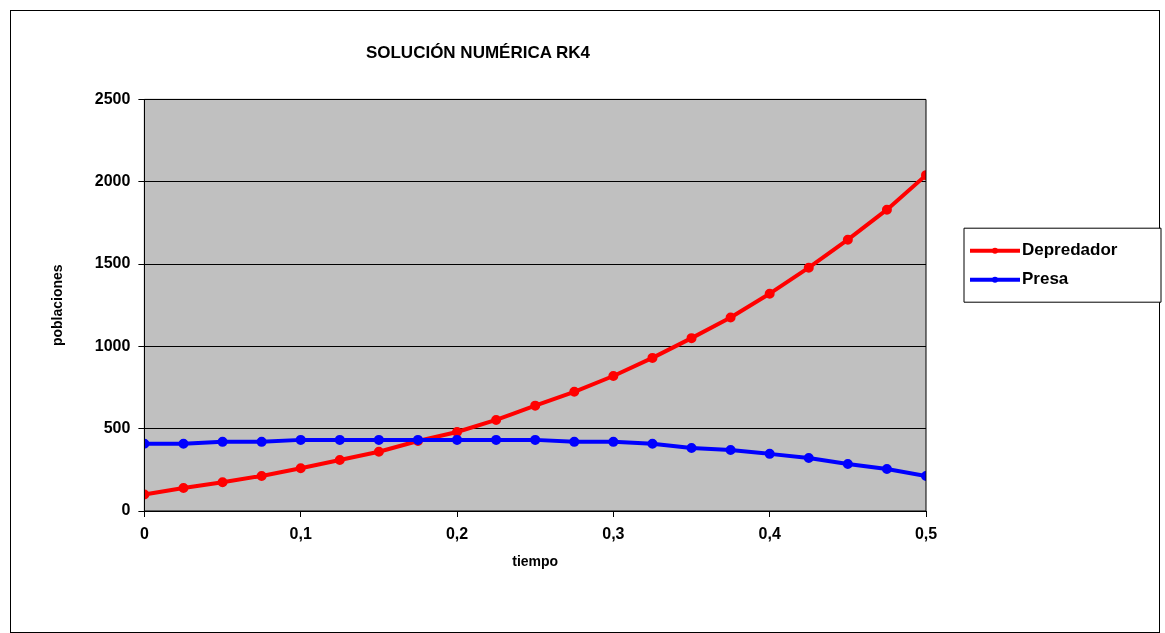  Describe the element at coordinates (117, 428) in the screenshot. I see `y-tick-label: 500` at that location.